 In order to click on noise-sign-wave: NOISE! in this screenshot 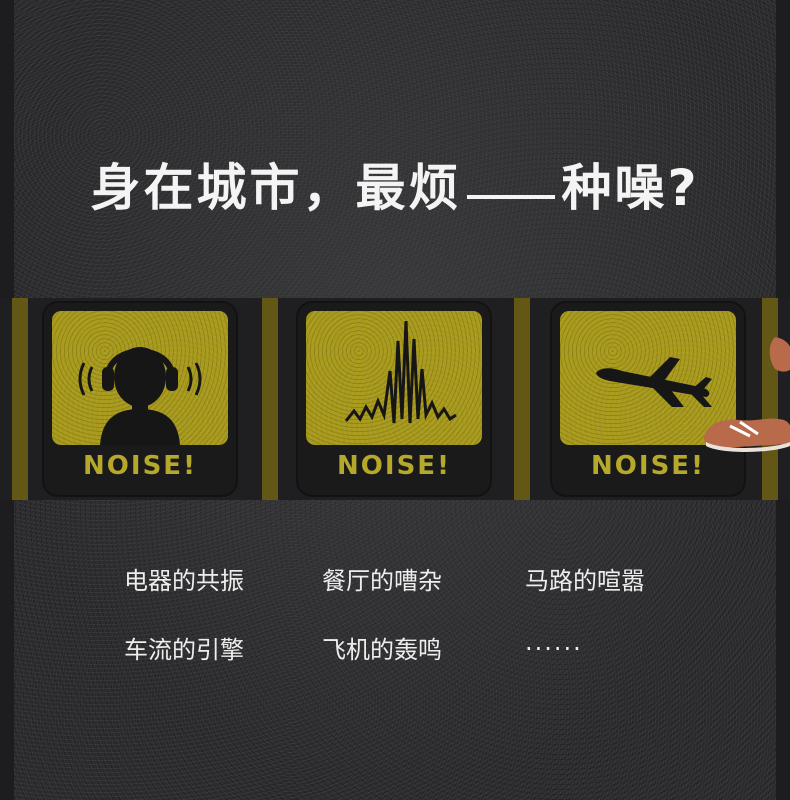, I will do `click(394, 399)`.